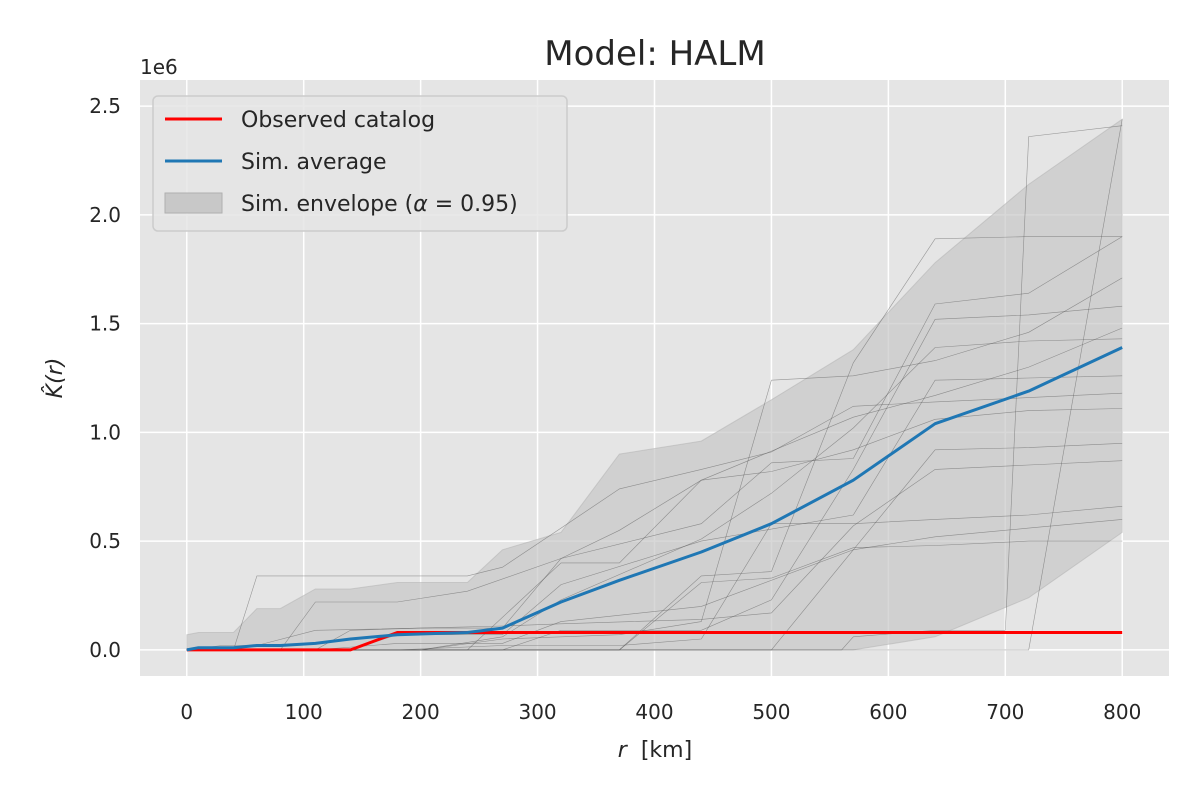  What do you see at coordinates (55, 378) in the screenshot?
I see `y-axis-label: K̂(r)` at bounding box center [55, 378].